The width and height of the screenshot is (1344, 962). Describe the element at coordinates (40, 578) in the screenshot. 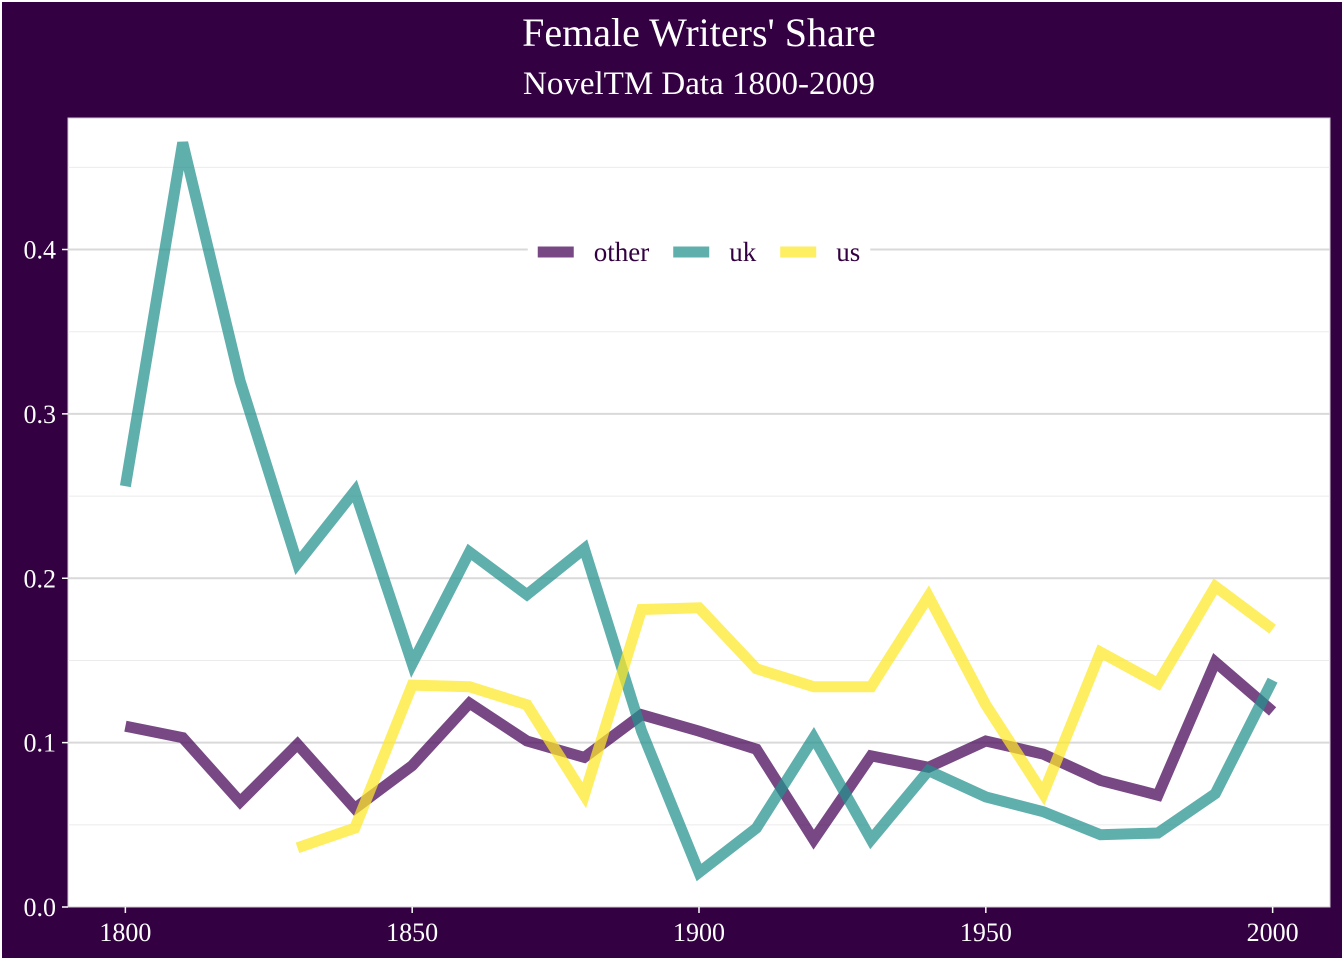

I see `y-tick-label: 0.2` at that location.